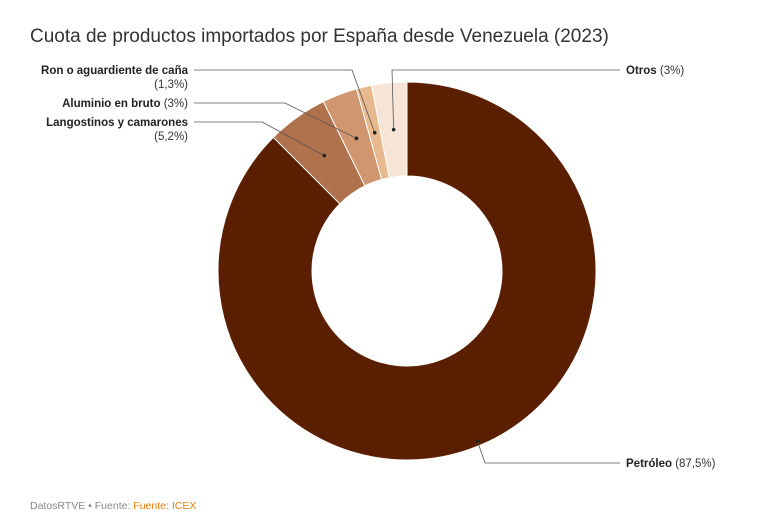 This screenshot has width=771, height=529. Describe the element at coordinates (649, 464) in the screenshot. I see `slice-label-name: Petróleo` at that location.